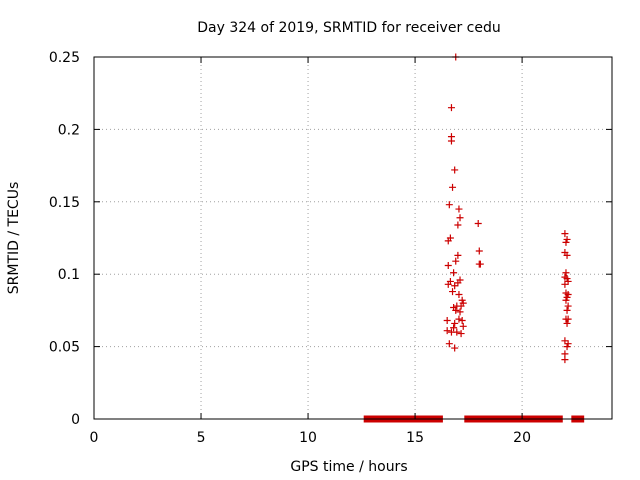 The width and height of the screenshot is (640, 480). What do you see at coordinates (64, 348) in the screenshot?
I see `y-tick-label: 0.05` at bounding box center [64, 348].